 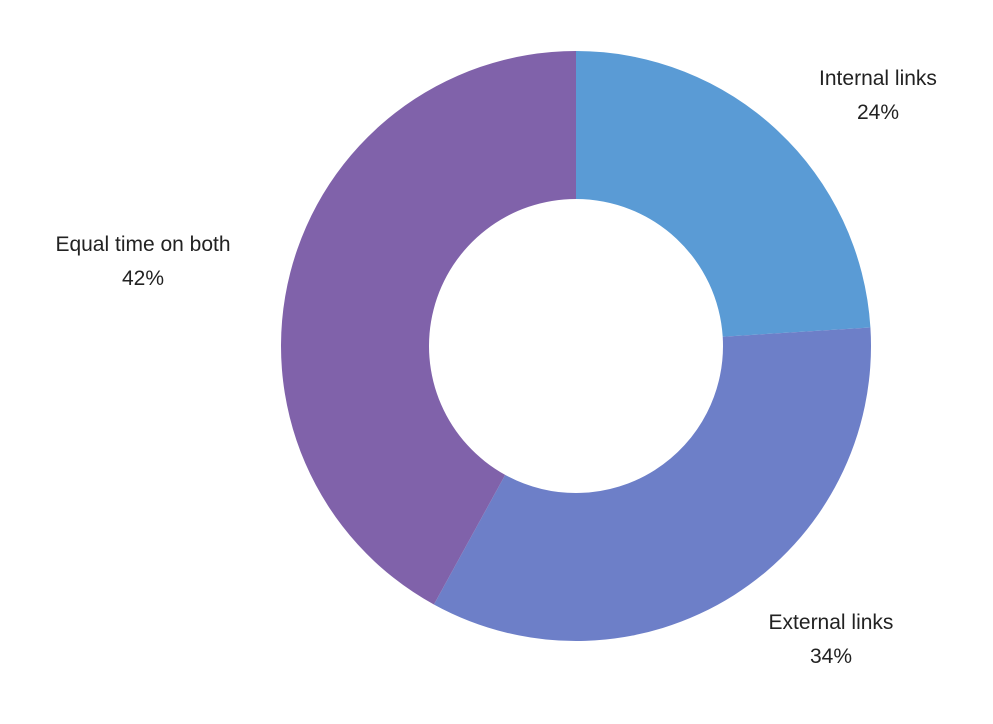 I want to click on slice-value-external-links: 34%, so click(x=831, y=656).